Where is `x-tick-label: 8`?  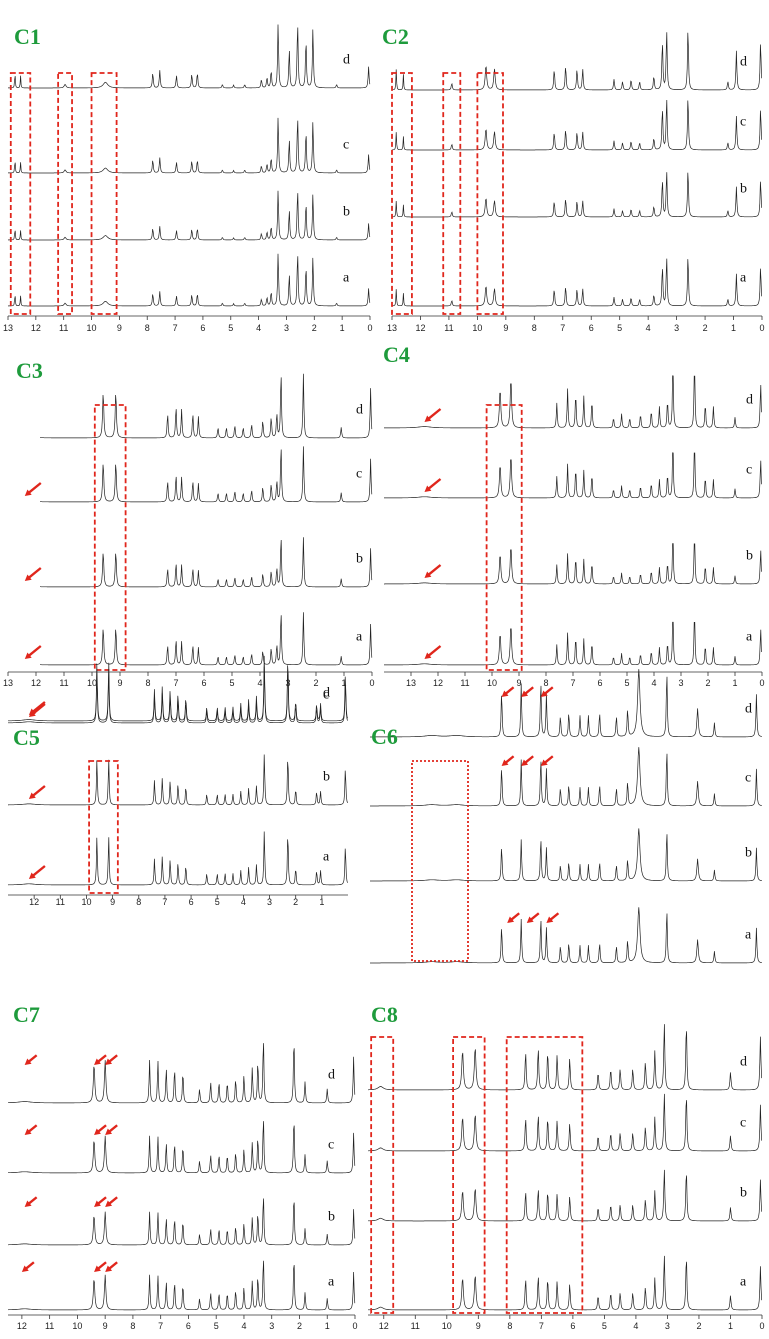
x-tick-label: 8 is located at coordinates (138, 902).